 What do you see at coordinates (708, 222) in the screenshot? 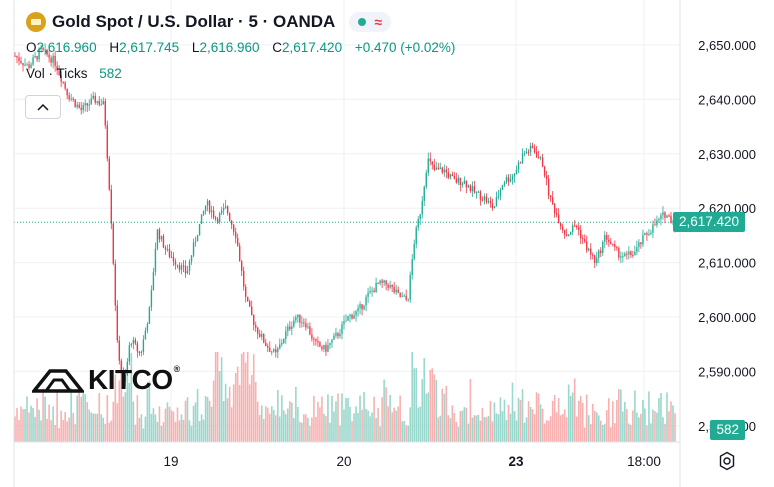
I see `last-price-badge: 2,617.420` at bounding box center [708, 222].